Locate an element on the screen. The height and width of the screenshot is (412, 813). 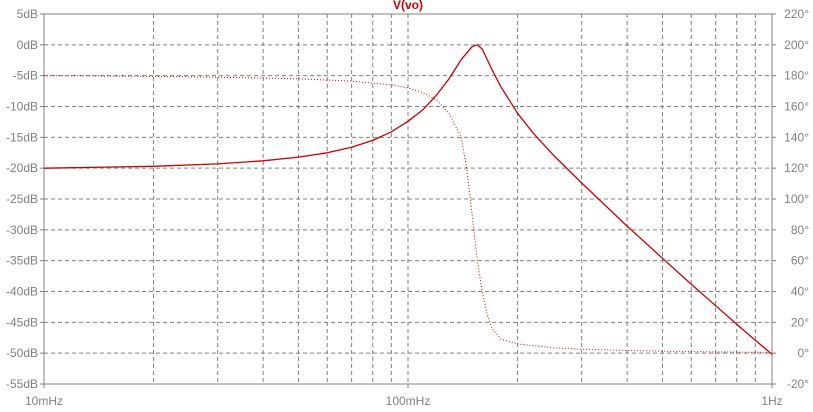
left-tick-label: -40dB is located at coordinates (22, 292).